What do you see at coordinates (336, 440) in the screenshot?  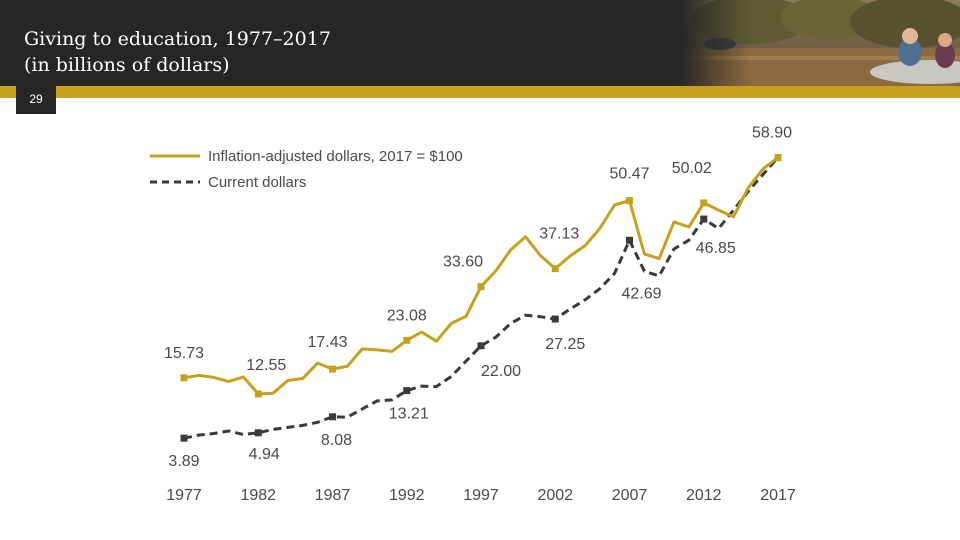 I see `data-label-current-1987: 8.08` at bounding box center [336, 440].